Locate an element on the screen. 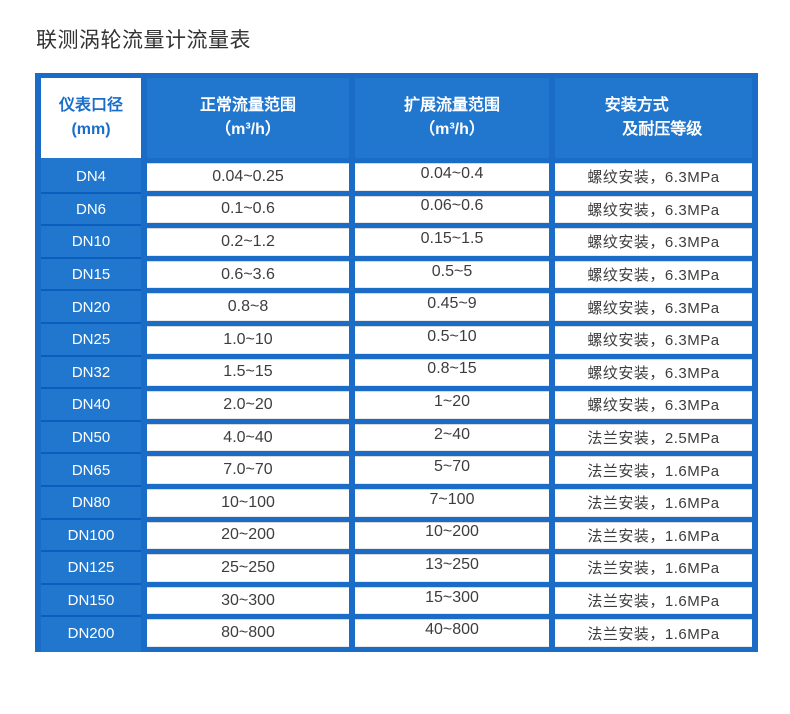 The height and width of the screenshot is (714, 790). pipe-diameter-cell: DN15 is located at coordinates (91, 274).